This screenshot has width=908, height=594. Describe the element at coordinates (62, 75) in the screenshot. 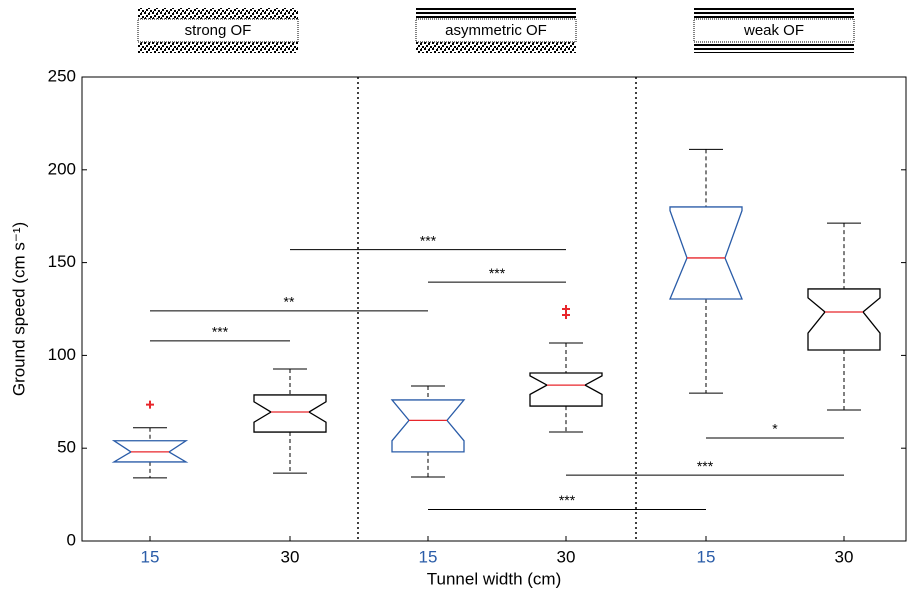

I see `y-tick-label: 250` at that location.